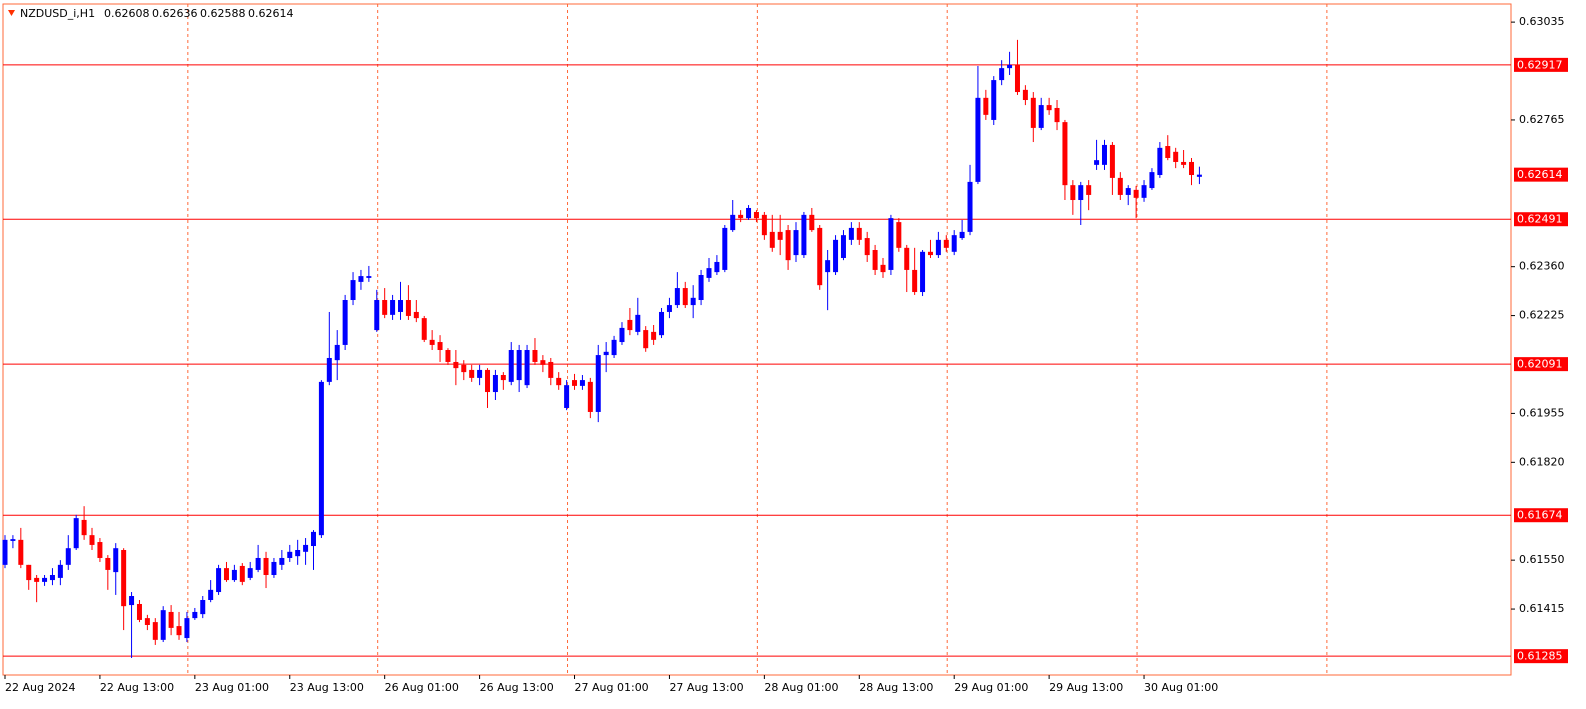 Image resolution: width=1586 pixels, height=709 pixels. What do you see at coordinates (137, 687) in the screenshot?
I see `x-tick-label: 22 Aug 13:00` at bounding box center [137, 687].